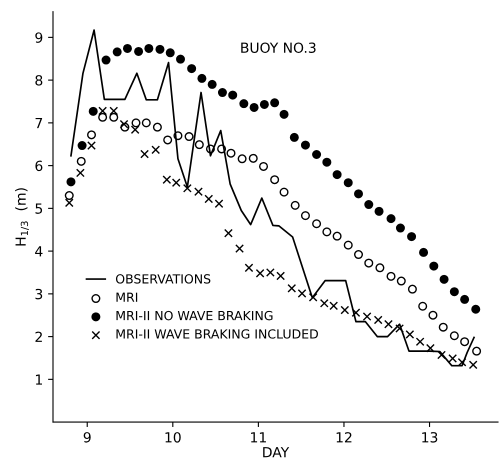 This screenshot has width=500, height=469. Describe the element at coordinates (22, 217) in the screenshot. I see `y-axis-title: H$_{1/3}$ (m)` at that location.